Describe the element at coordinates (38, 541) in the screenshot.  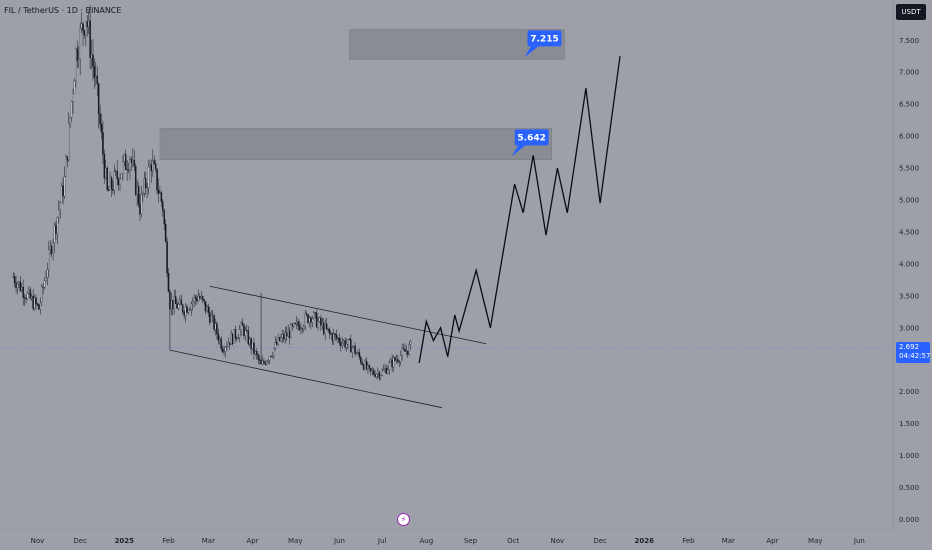
I see `time-tick-label: Nov` at that location.